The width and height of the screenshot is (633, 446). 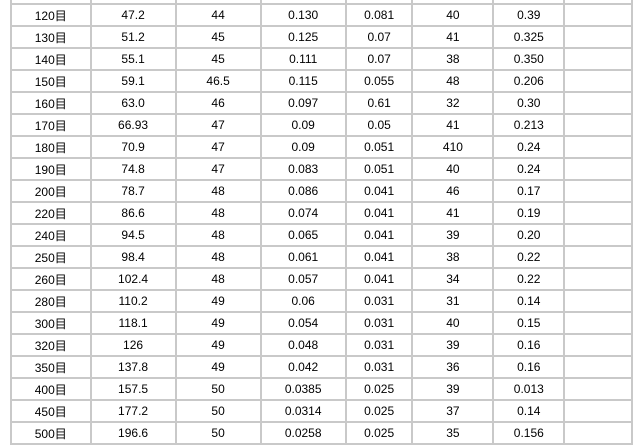 I want to click on value-cell: 49, so click(x=218, y=323).